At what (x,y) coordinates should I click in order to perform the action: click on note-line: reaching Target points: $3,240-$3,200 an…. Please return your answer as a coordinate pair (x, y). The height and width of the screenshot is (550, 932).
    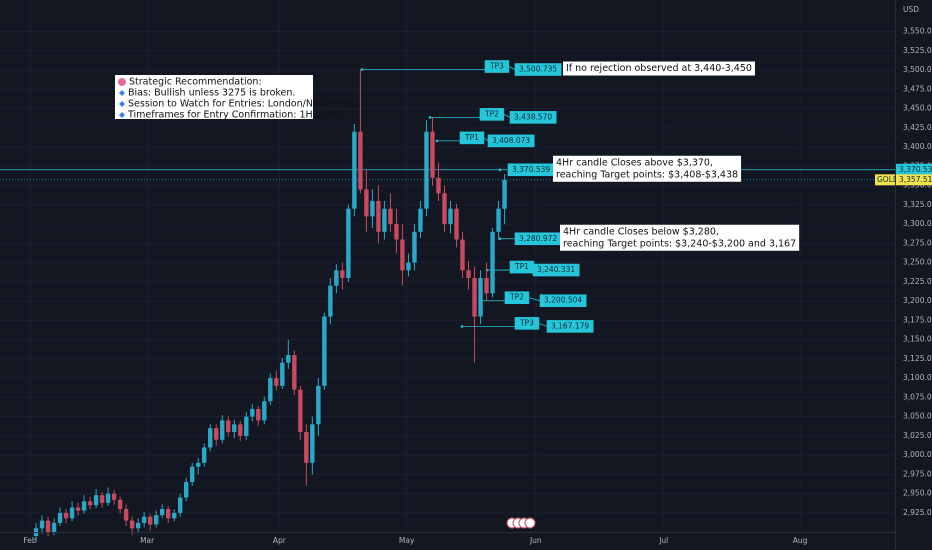
    Looking at the image, I should click on (679, 243).